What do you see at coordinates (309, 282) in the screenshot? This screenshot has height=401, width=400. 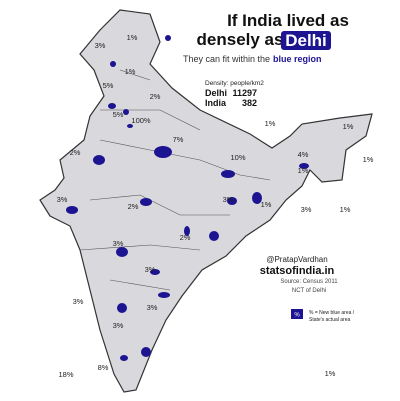 I see `credit-source: Source: Census 2011` at bounding box center [309, 282].